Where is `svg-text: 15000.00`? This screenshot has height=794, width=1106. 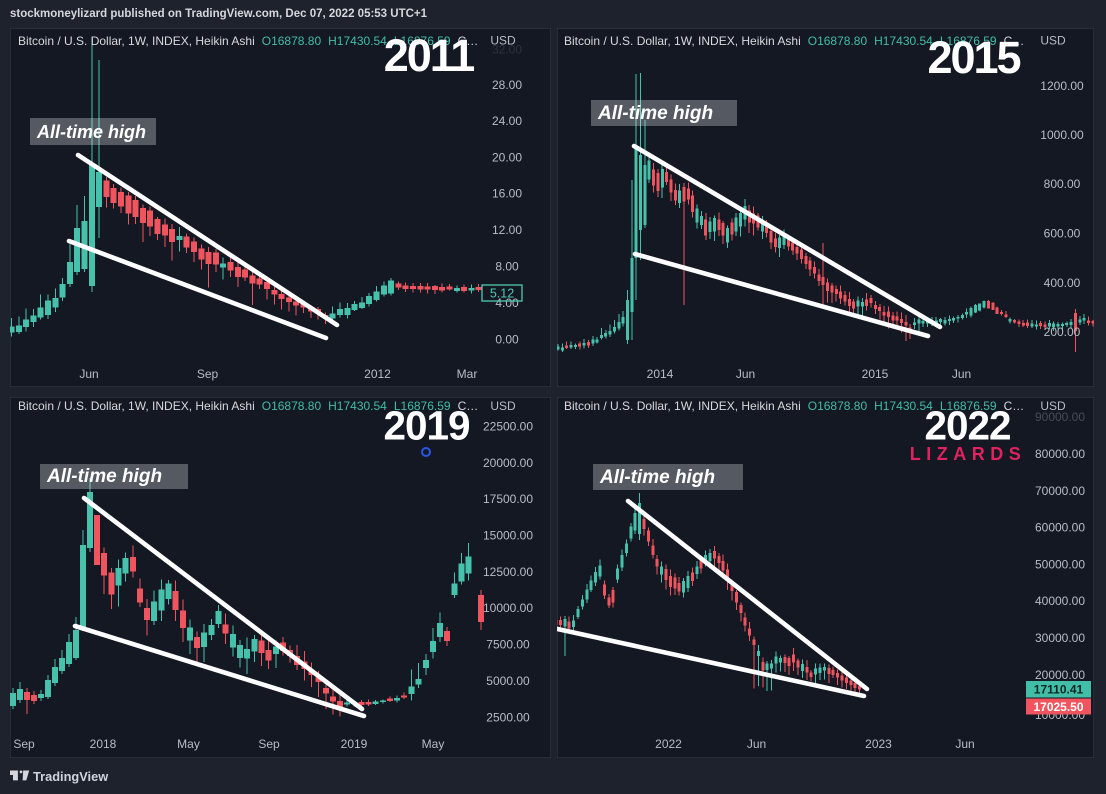 svg-text: 15000.00 is located at coordinates (508, 535).